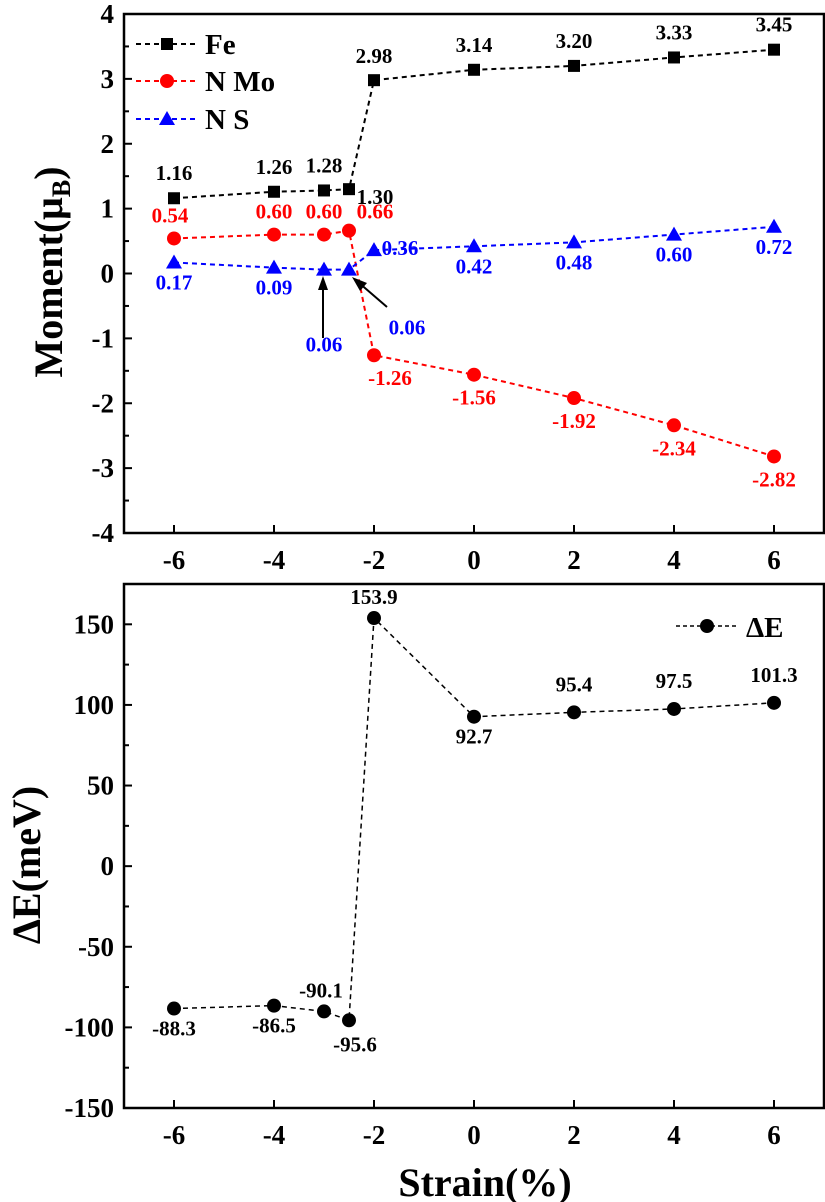 This screenshot has height=1202, width=825. I want to click on data-label: -1.92, so click(574, 421).